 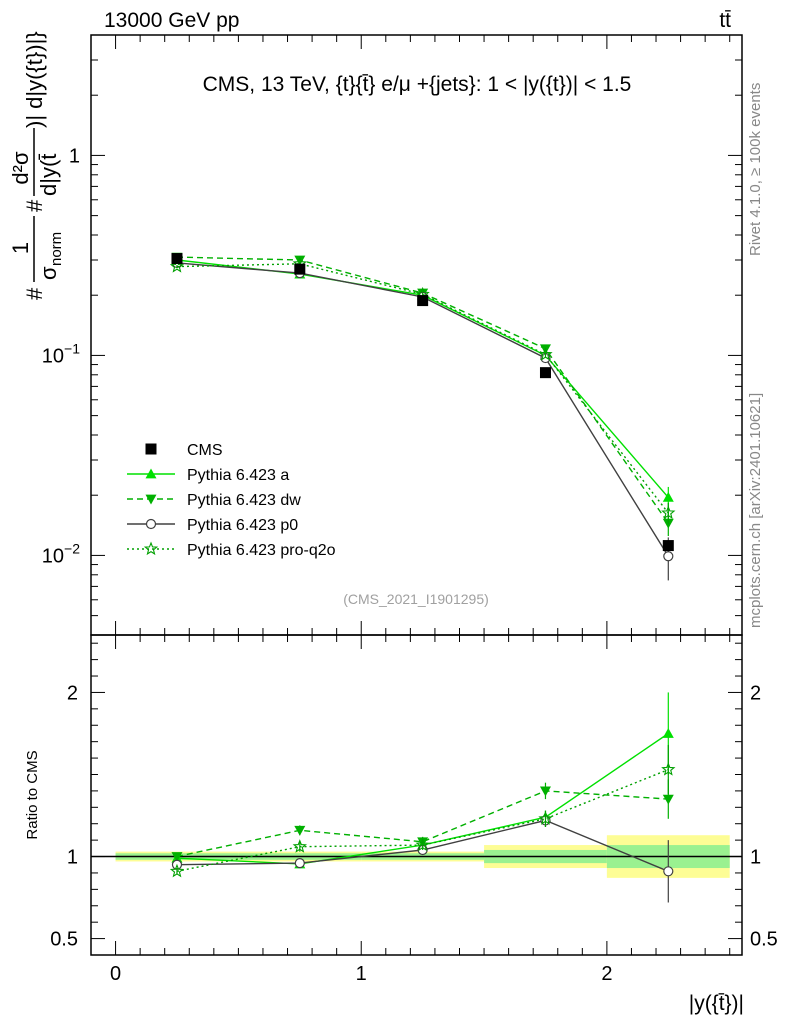 I want to click on header-left: 13000 GeV pp, so click(x=171, y=20).